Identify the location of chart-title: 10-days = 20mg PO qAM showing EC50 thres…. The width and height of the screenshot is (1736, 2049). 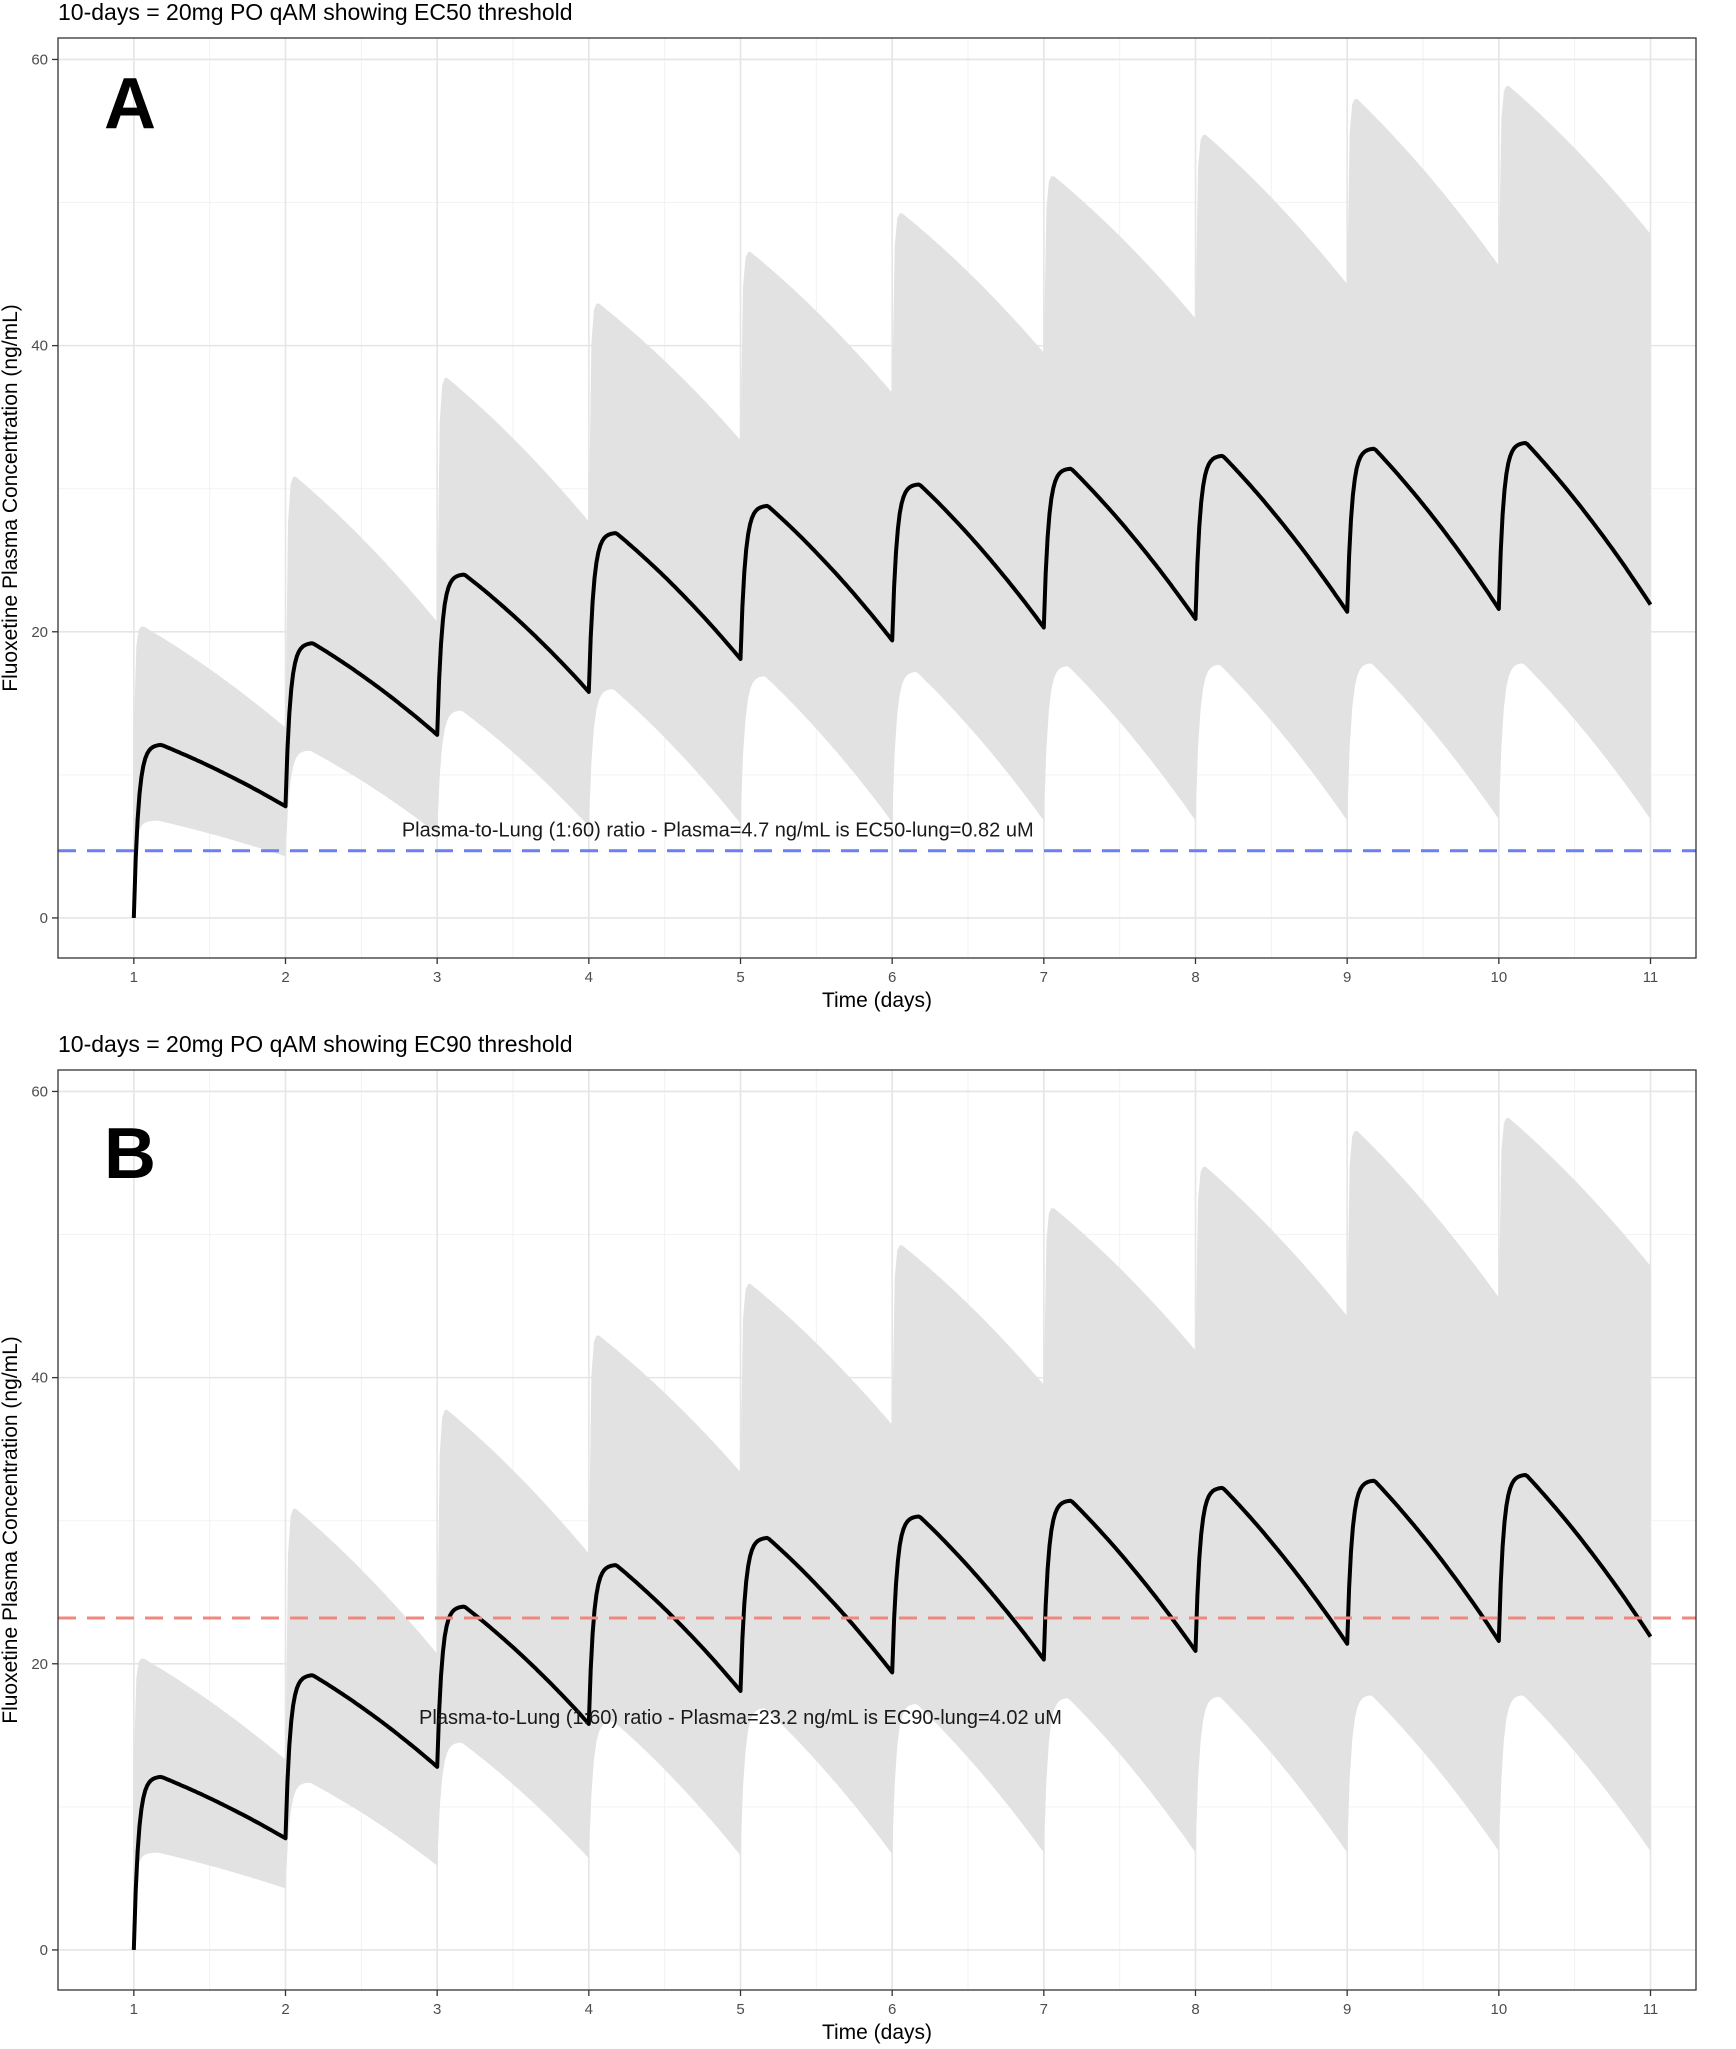
(315, 12).